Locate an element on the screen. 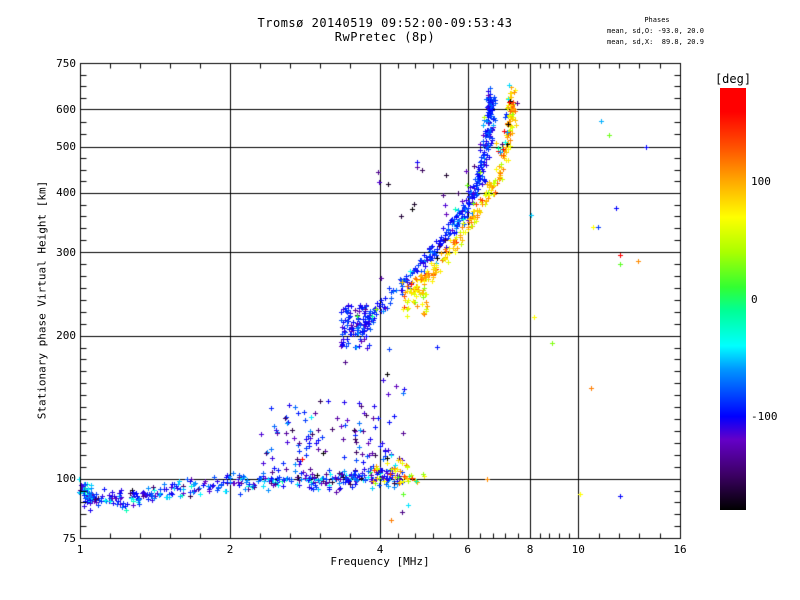  y-tick-label: 400 is located at coordinates (66, 193).